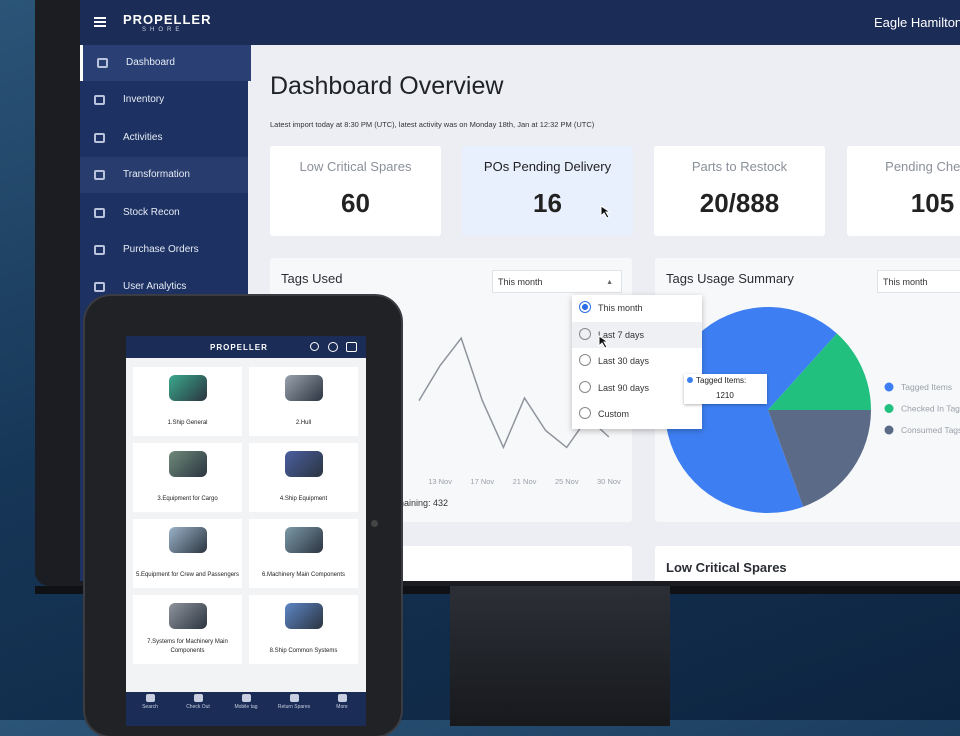  What do you see at coordinates (333, 347) in the screenshot?
I see `help-icon` at bounding box center [333, 347].